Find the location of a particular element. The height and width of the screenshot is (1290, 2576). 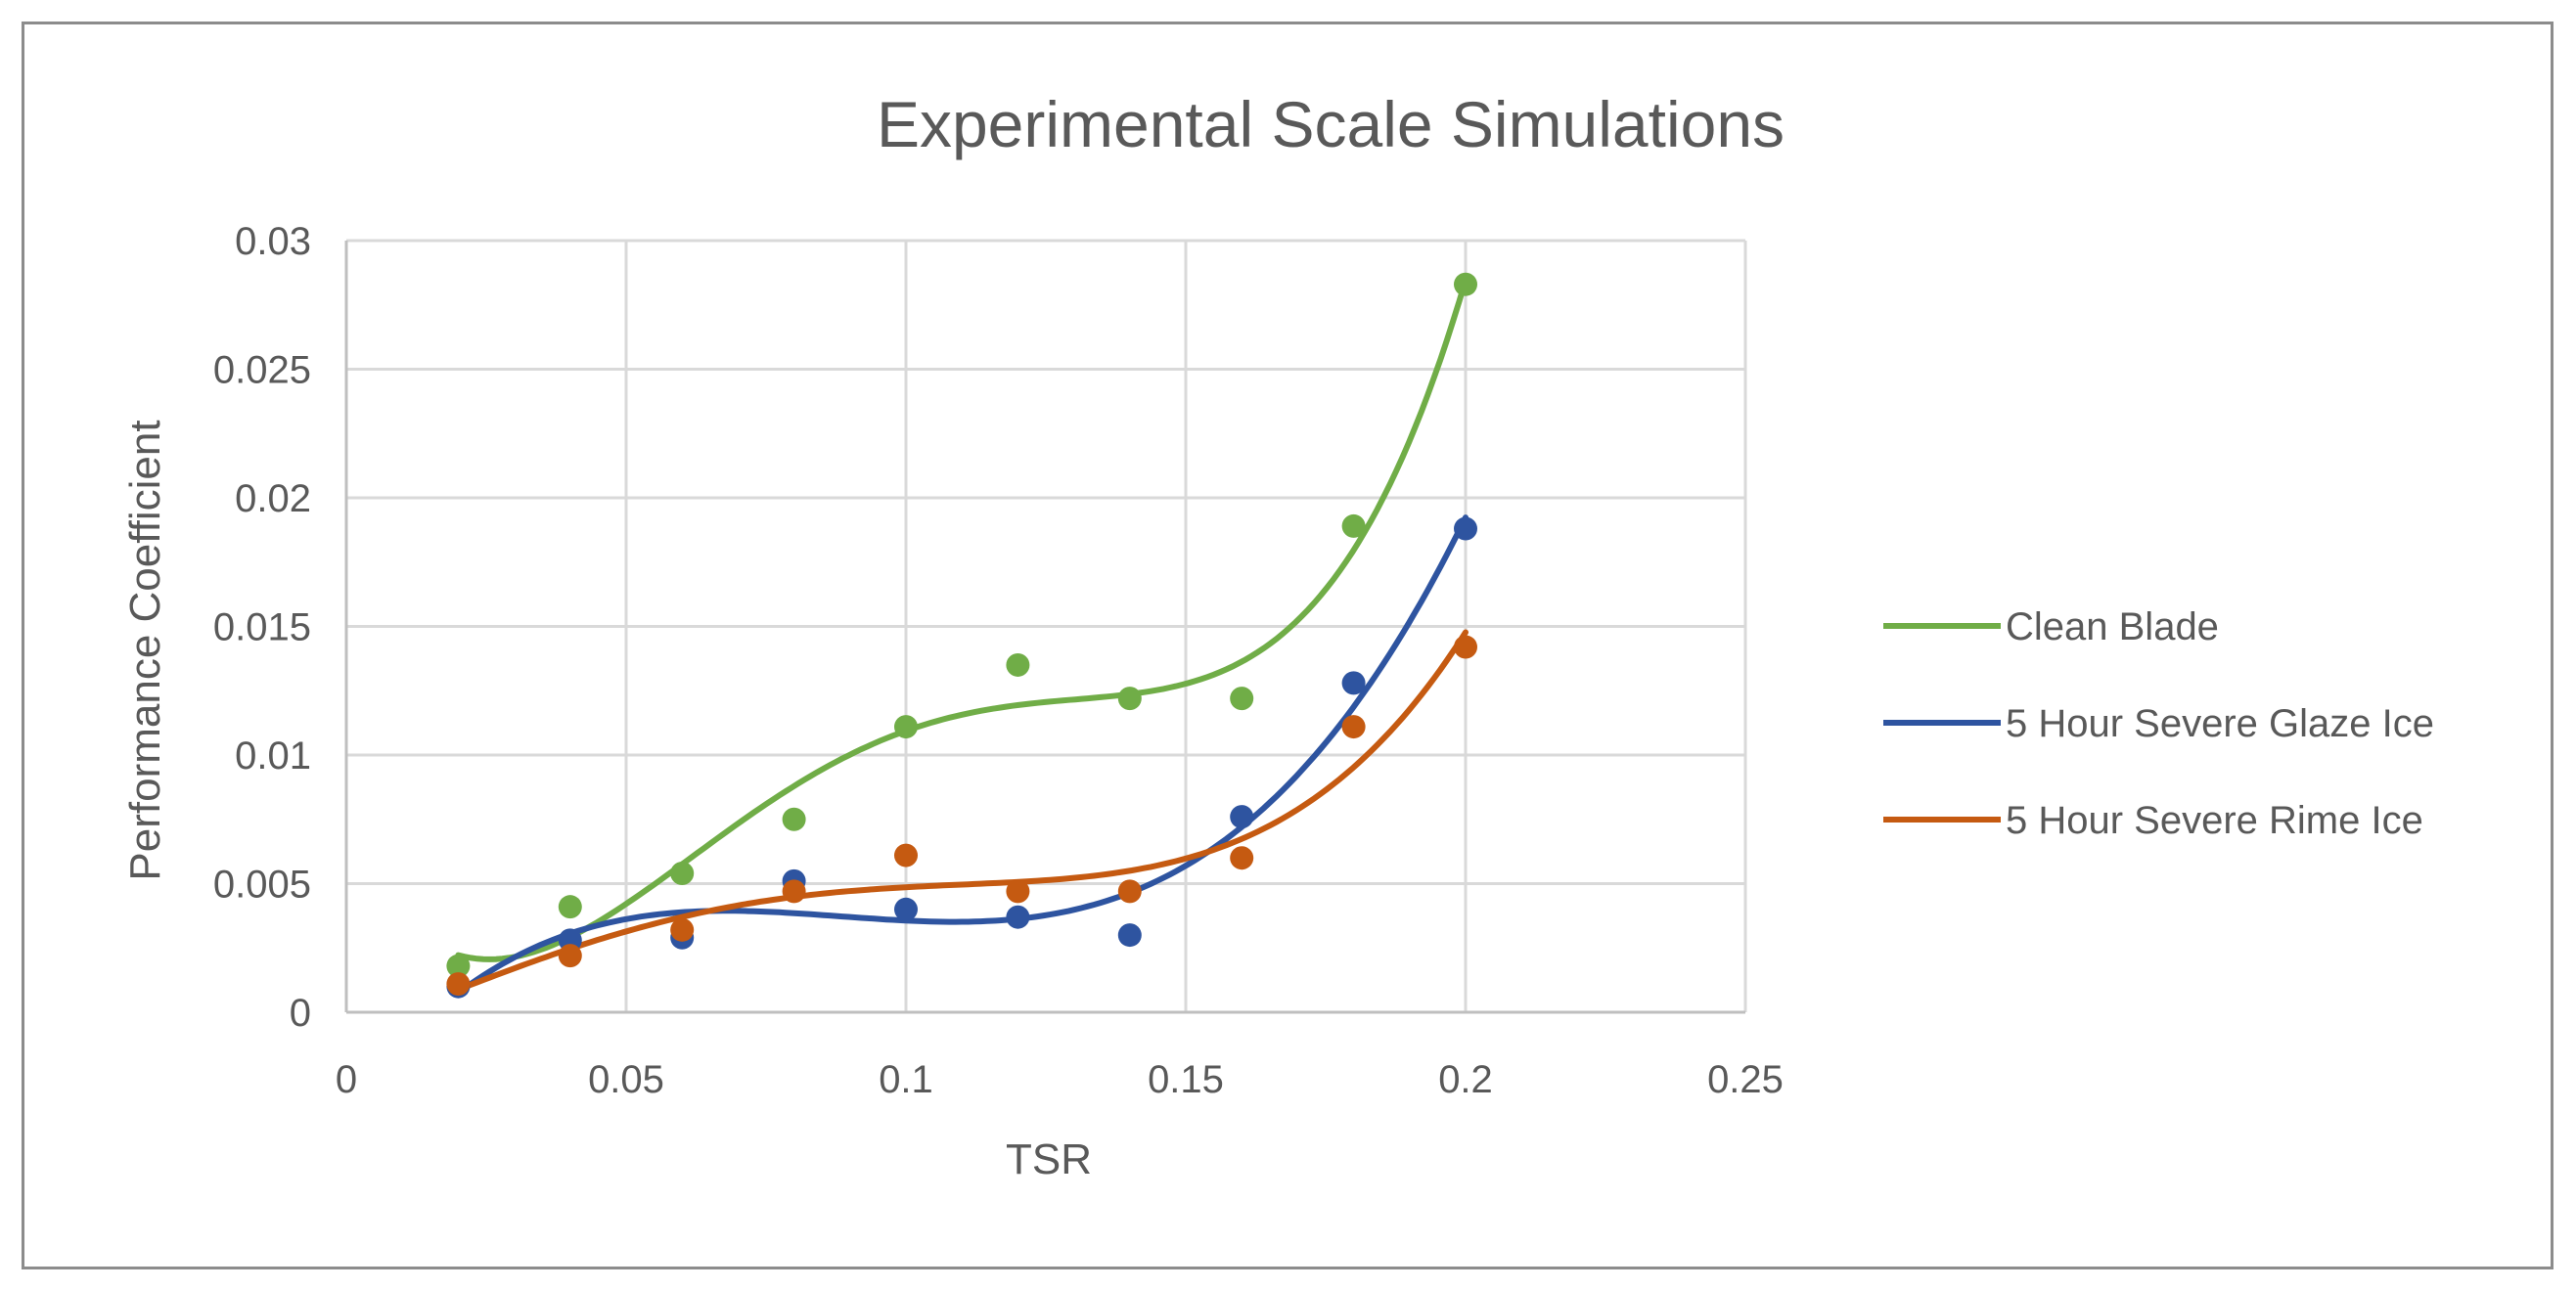

y-tick-label: 0.015 is located at coordinates (262, 627).